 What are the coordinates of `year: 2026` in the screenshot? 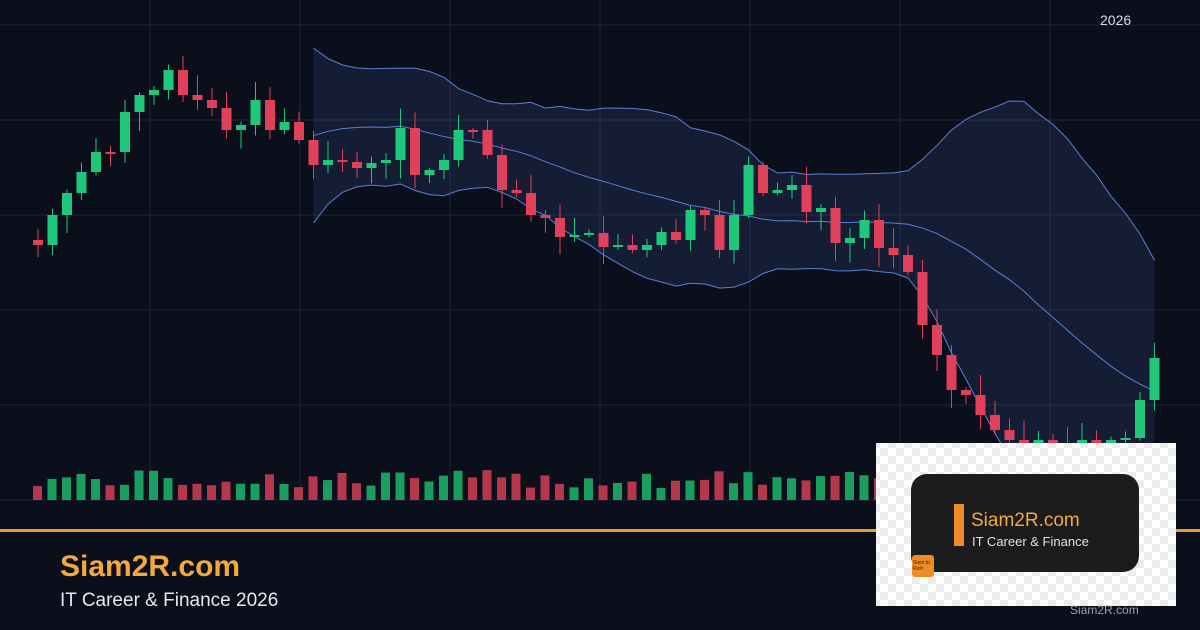 It's located at (1116, 20).